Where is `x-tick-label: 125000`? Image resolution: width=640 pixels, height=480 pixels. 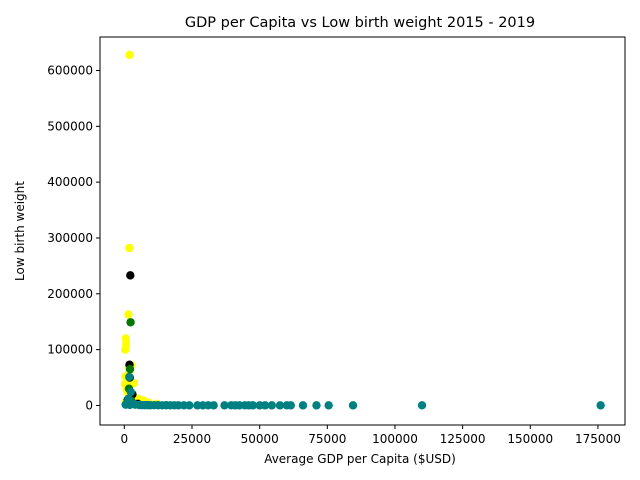
x-tick-label: 125000 is located at coordinates (463, 439).